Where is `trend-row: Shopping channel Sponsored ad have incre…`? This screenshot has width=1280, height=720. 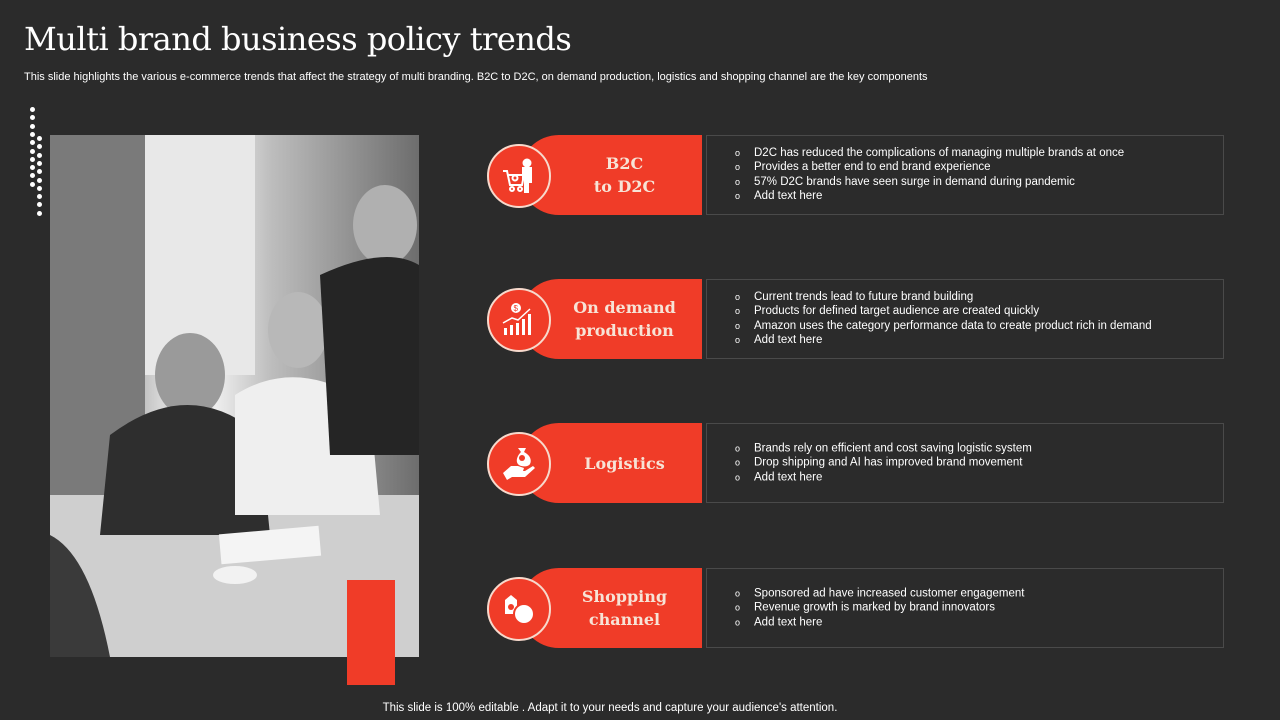
trend-row: Shopping channel Sponsored ad have incre… is located at coordinates (857, 609).